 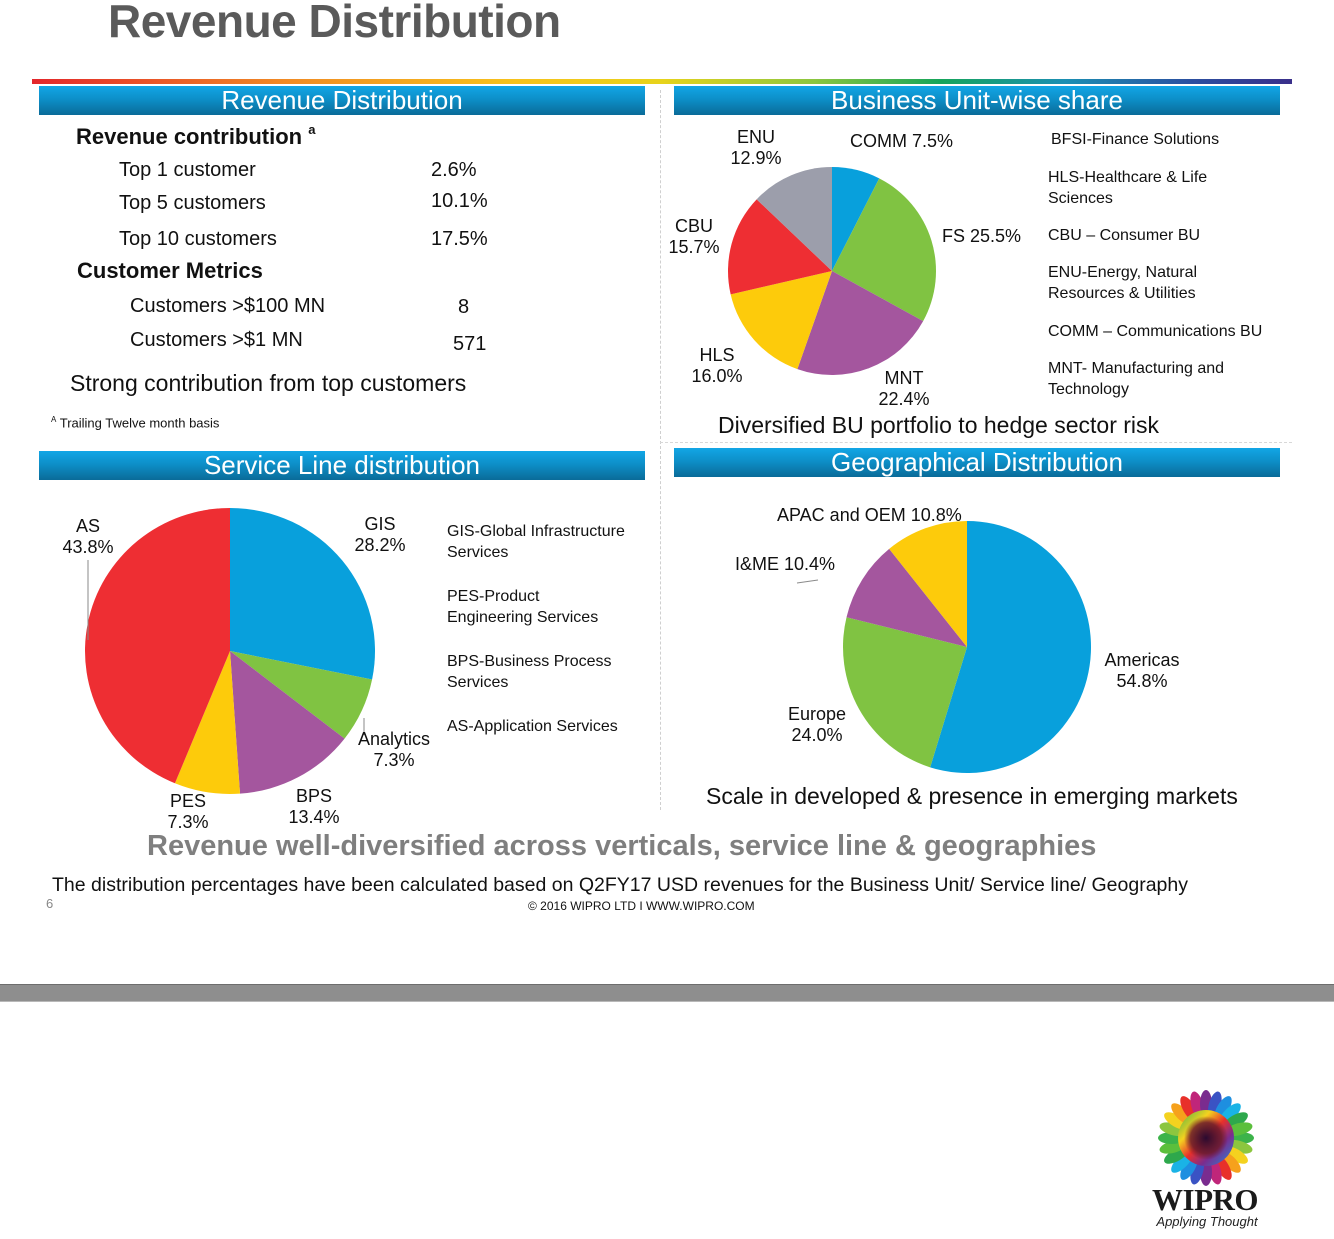 What do you see at coordinates (54, 419) in the screenshot?
I see `footnote-marker: A` at bounding box center [54, 419].